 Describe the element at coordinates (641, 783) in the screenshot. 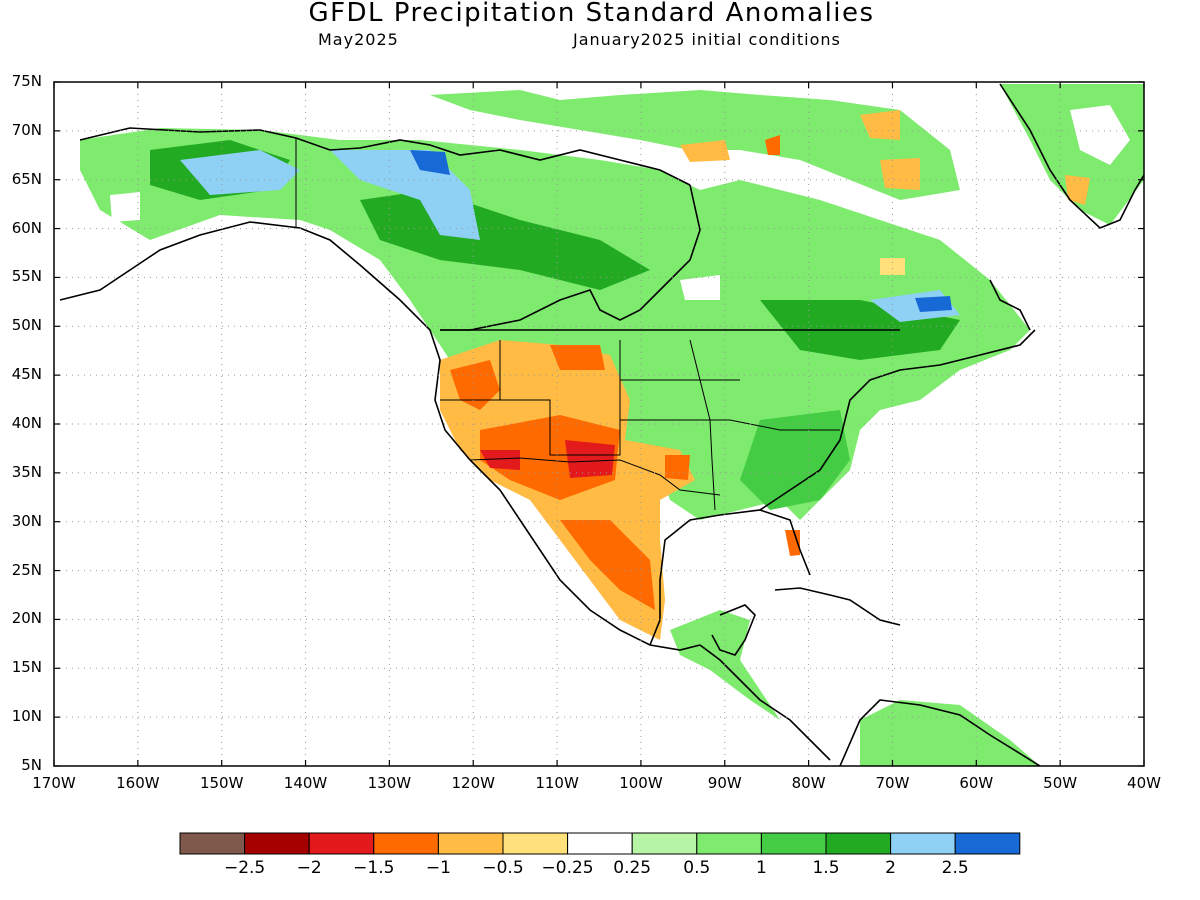

I see `lon-tick-label: 100W` at that location.